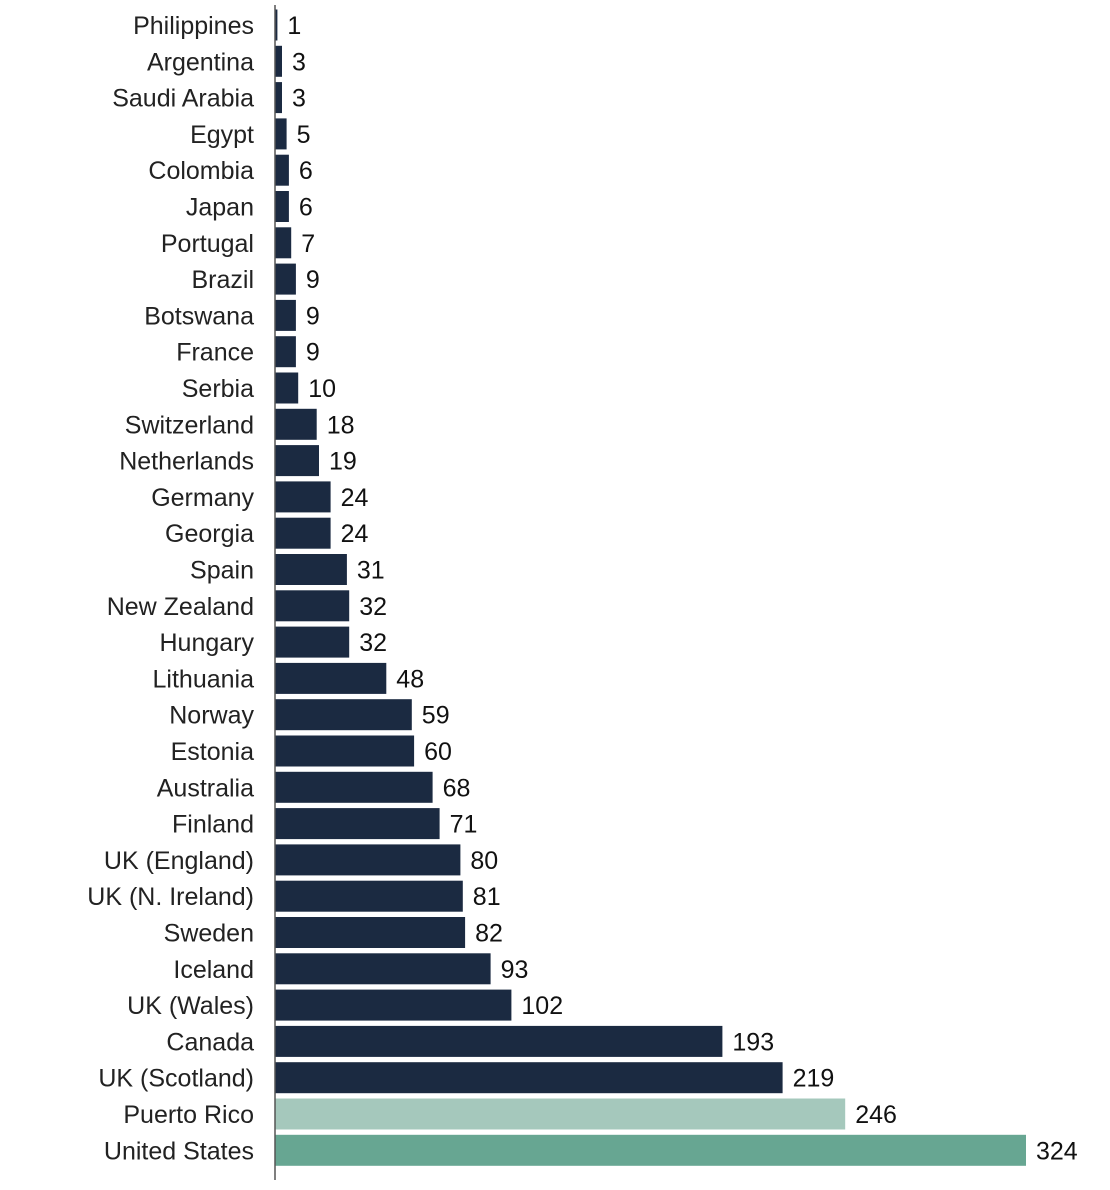 The height and width of the screenshot is (1190, 1110). What do you see at coordinates (222, 571) in the screenshot?
I see `category-label-spain: Spain` at bounding box center [222, 571].